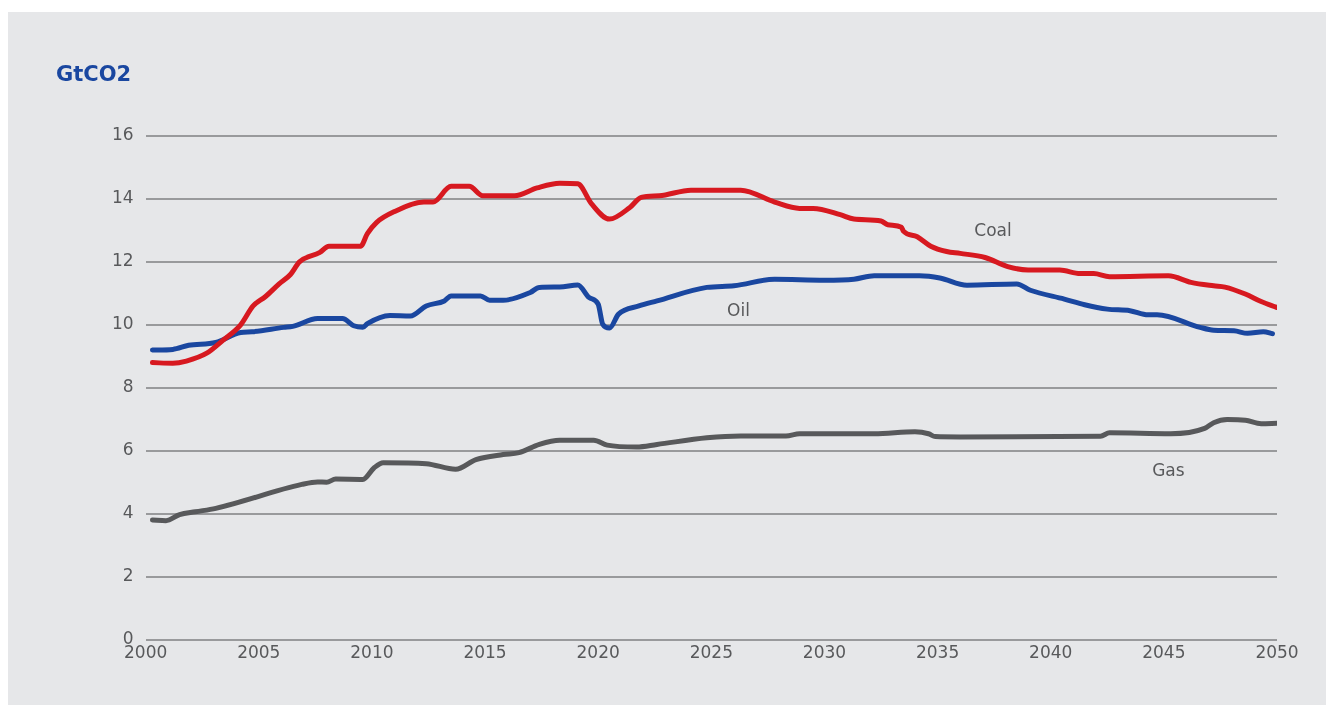  Describe the element at coordinates (259, 652) in the screenshot. I see `x-tick-label: 2005` at that location.